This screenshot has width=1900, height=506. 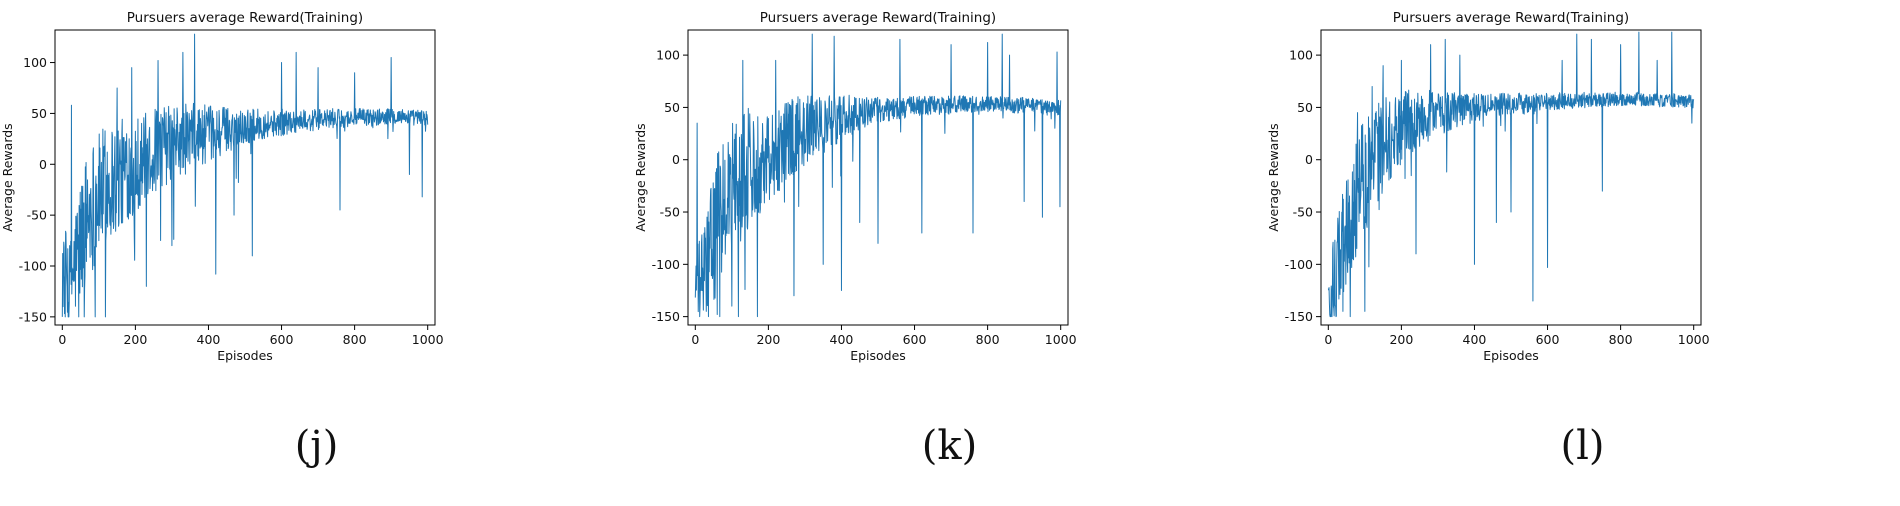 What do you see at coordinates (949, 446) in the screenshot?
I see `caption-k: (k)` at bounding box center [949, 446].